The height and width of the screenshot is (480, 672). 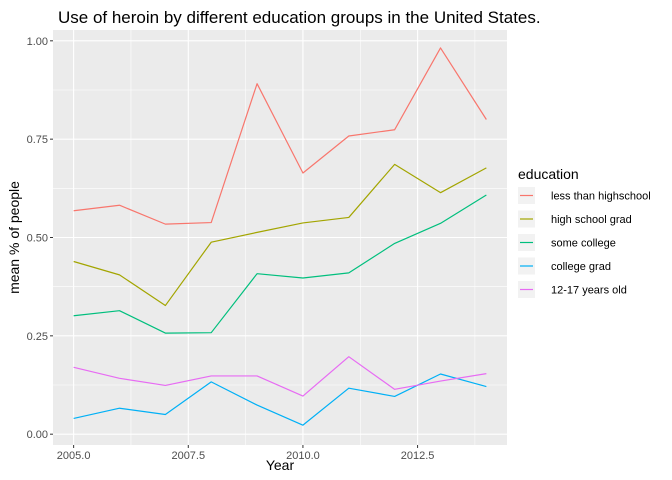 I want to click on legend-label: college grad, so click(x=581, y=267).